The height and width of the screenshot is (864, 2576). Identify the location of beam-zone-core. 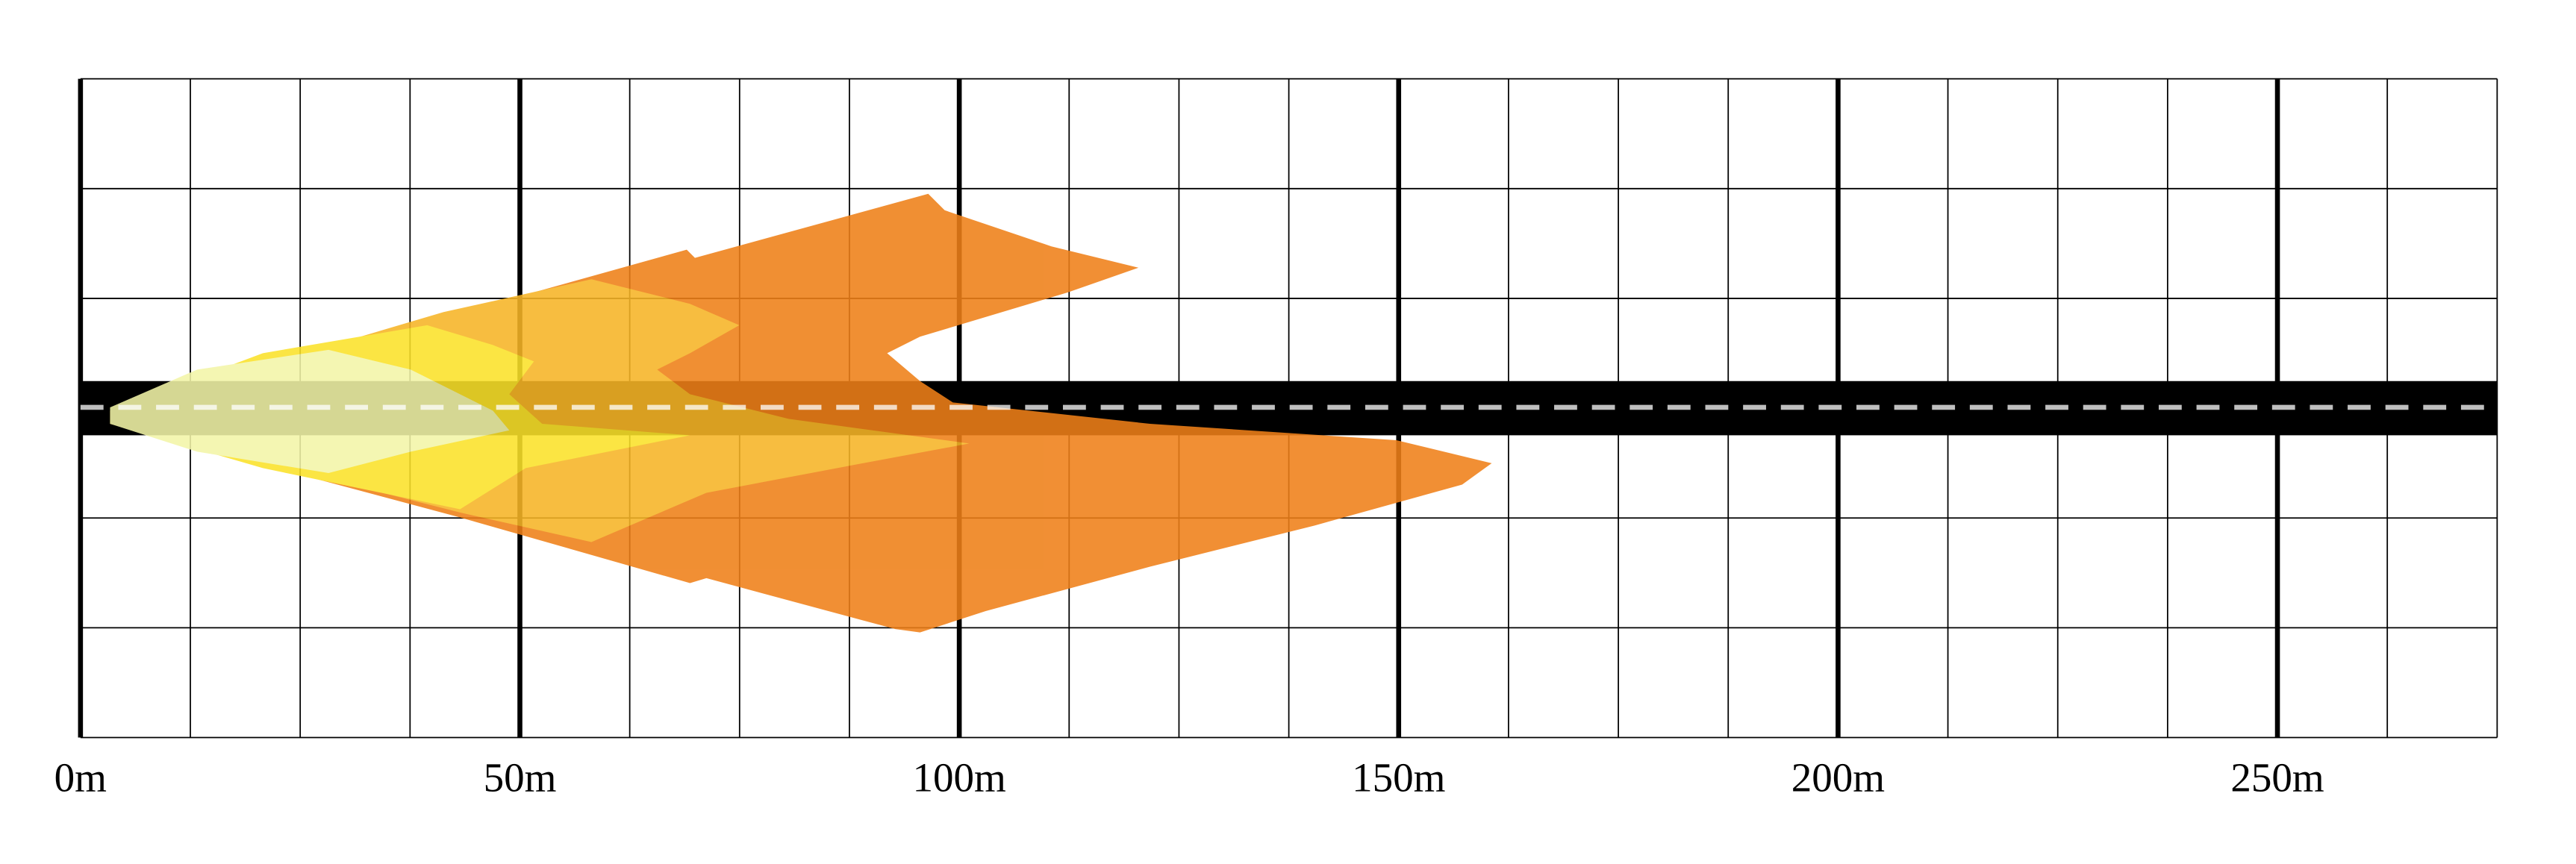
(310, 411).